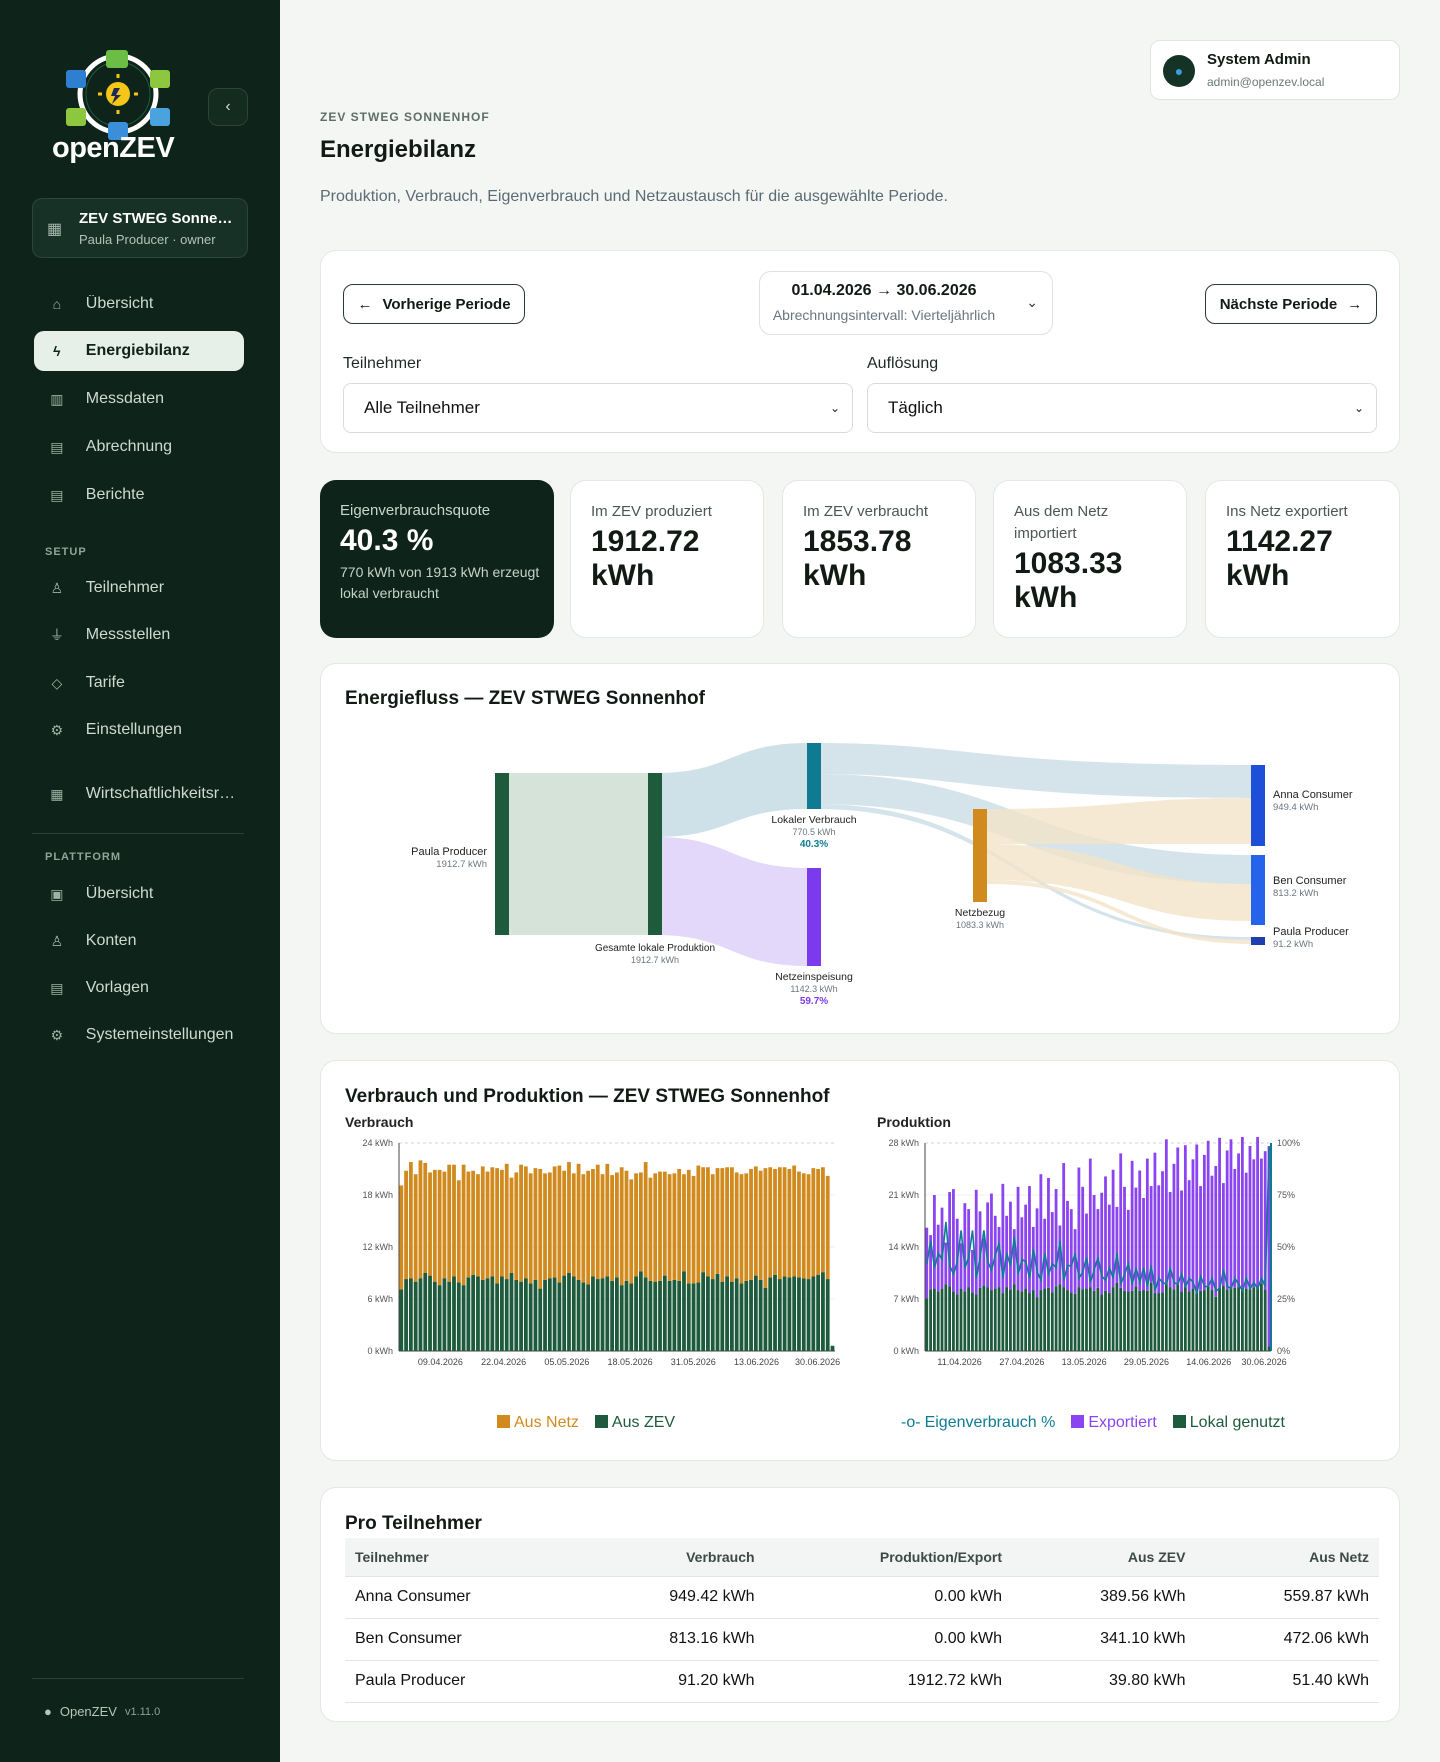  I want to click on home-icon: ⌂, so click(57, 304).